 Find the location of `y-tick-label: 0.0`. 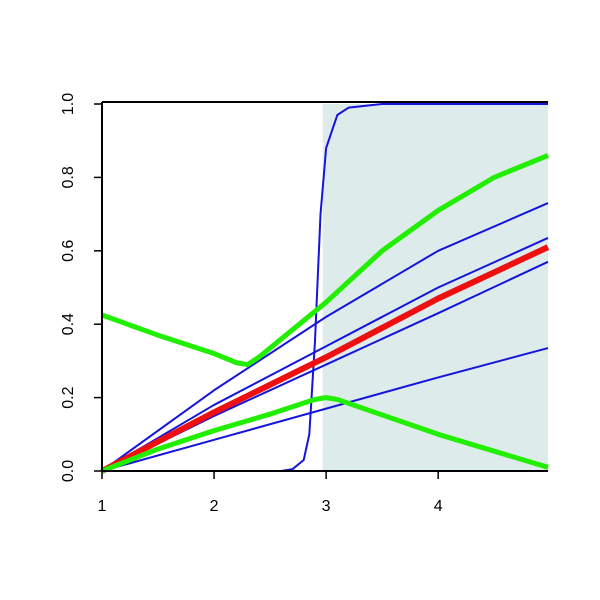

y-tick-label: 0.0 is located at coordinates (68, 471).